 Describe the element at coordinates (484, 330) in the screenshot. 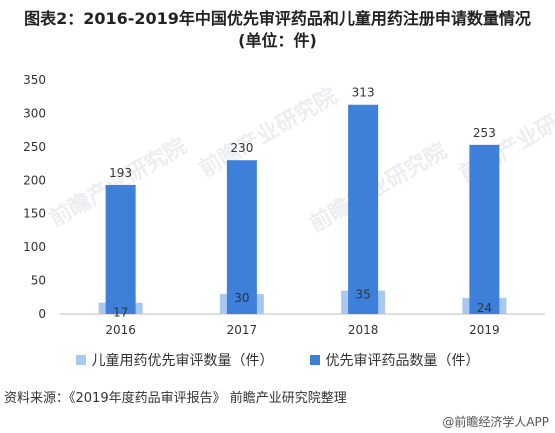

I see `x-tick-label: 2019` at that location.